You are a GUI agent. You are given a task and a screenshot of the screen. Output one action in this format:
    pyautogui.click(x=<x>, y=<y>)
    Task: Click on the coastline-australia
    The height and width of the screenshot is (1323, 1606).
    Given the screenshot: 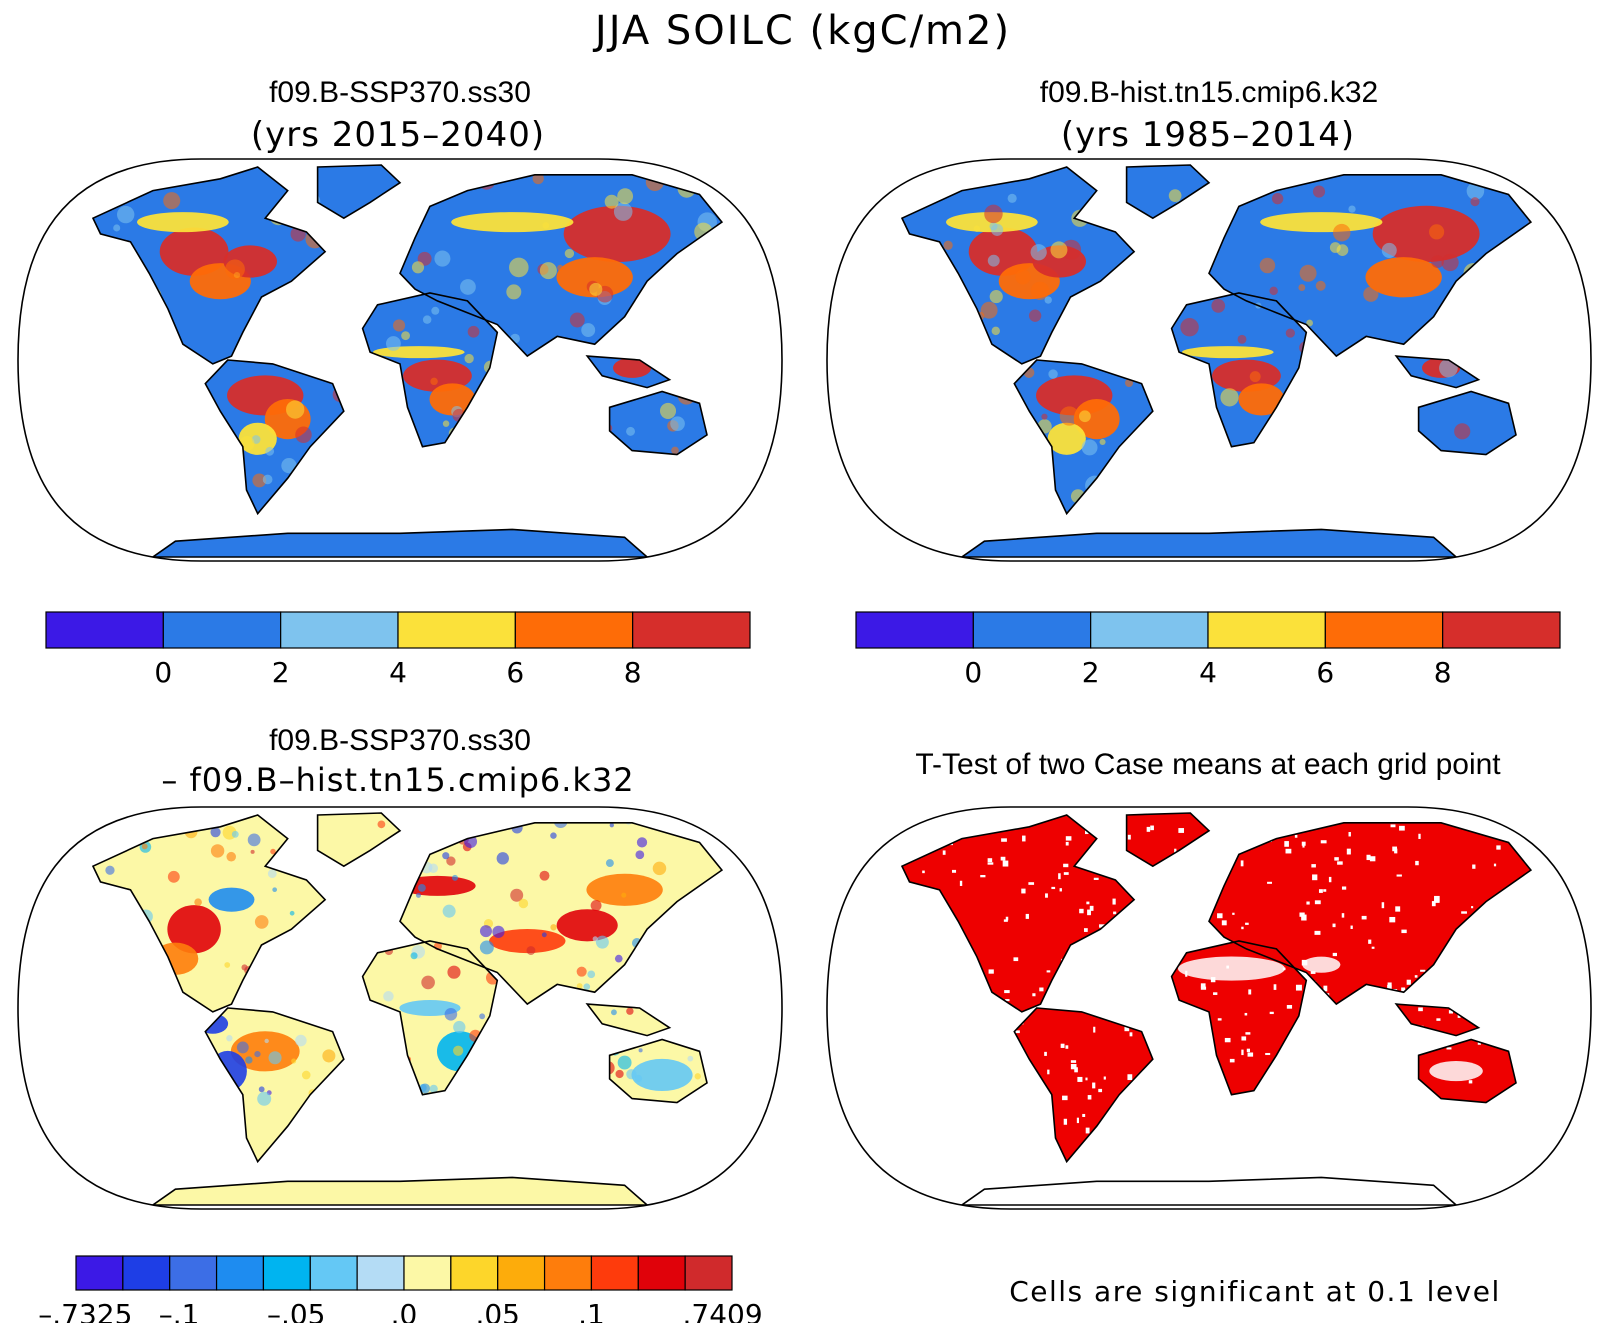 What is the action you would take?
    pyautogui.click(x=1467, y=423)
    